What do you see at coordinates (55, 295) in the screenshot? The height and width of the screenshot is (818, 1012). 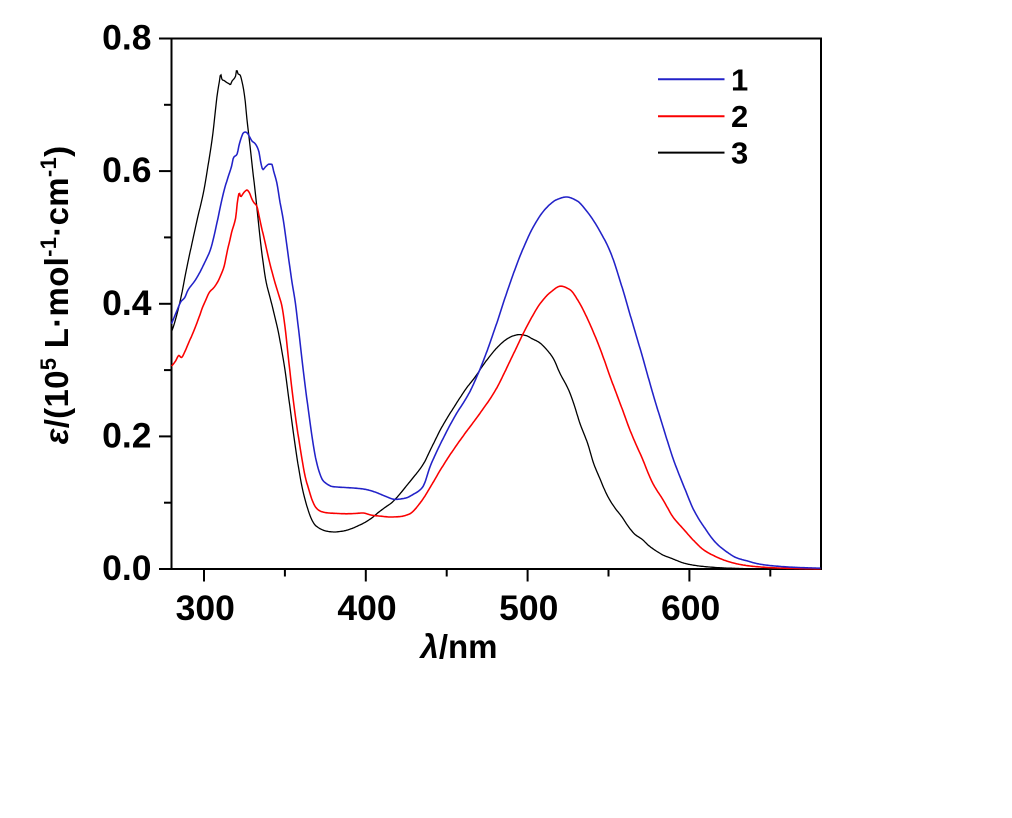 I see `svg-text: ε/(105 L·mol-1·cm-1)` at bounding box center [55, 295].